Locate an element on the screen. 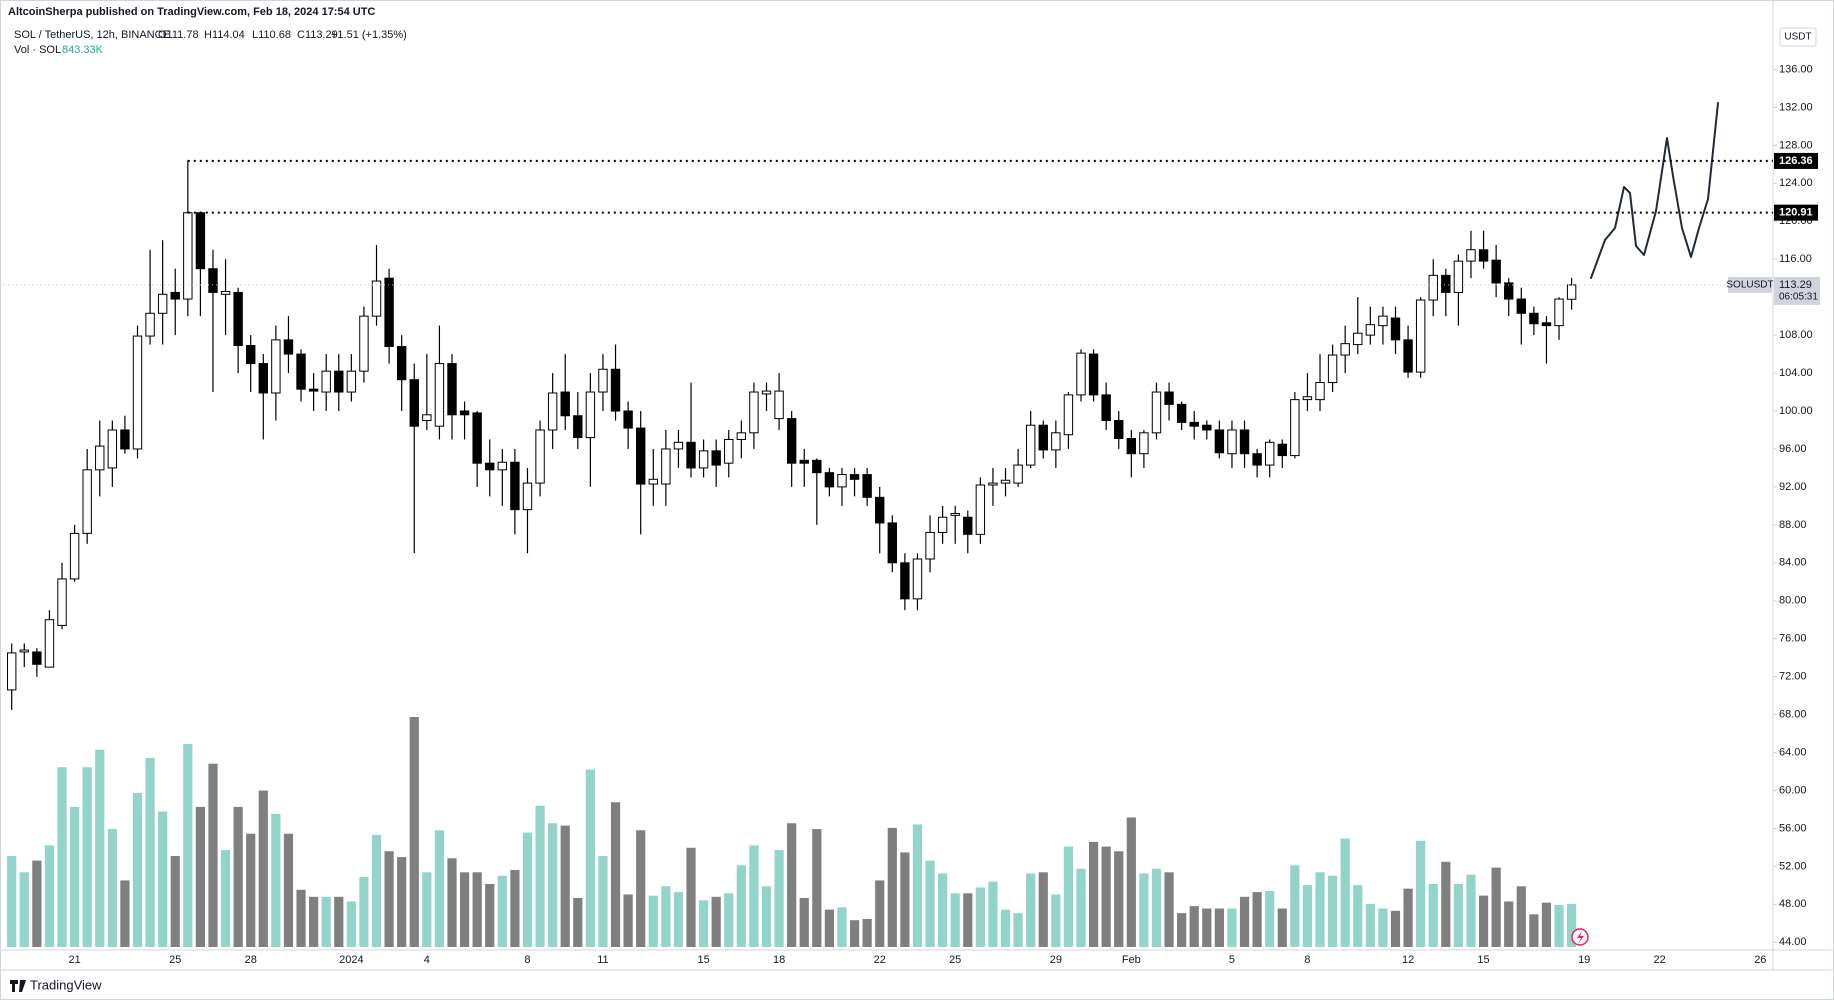  volume-title: Vol · SOL is located at coordinates (37, 50).